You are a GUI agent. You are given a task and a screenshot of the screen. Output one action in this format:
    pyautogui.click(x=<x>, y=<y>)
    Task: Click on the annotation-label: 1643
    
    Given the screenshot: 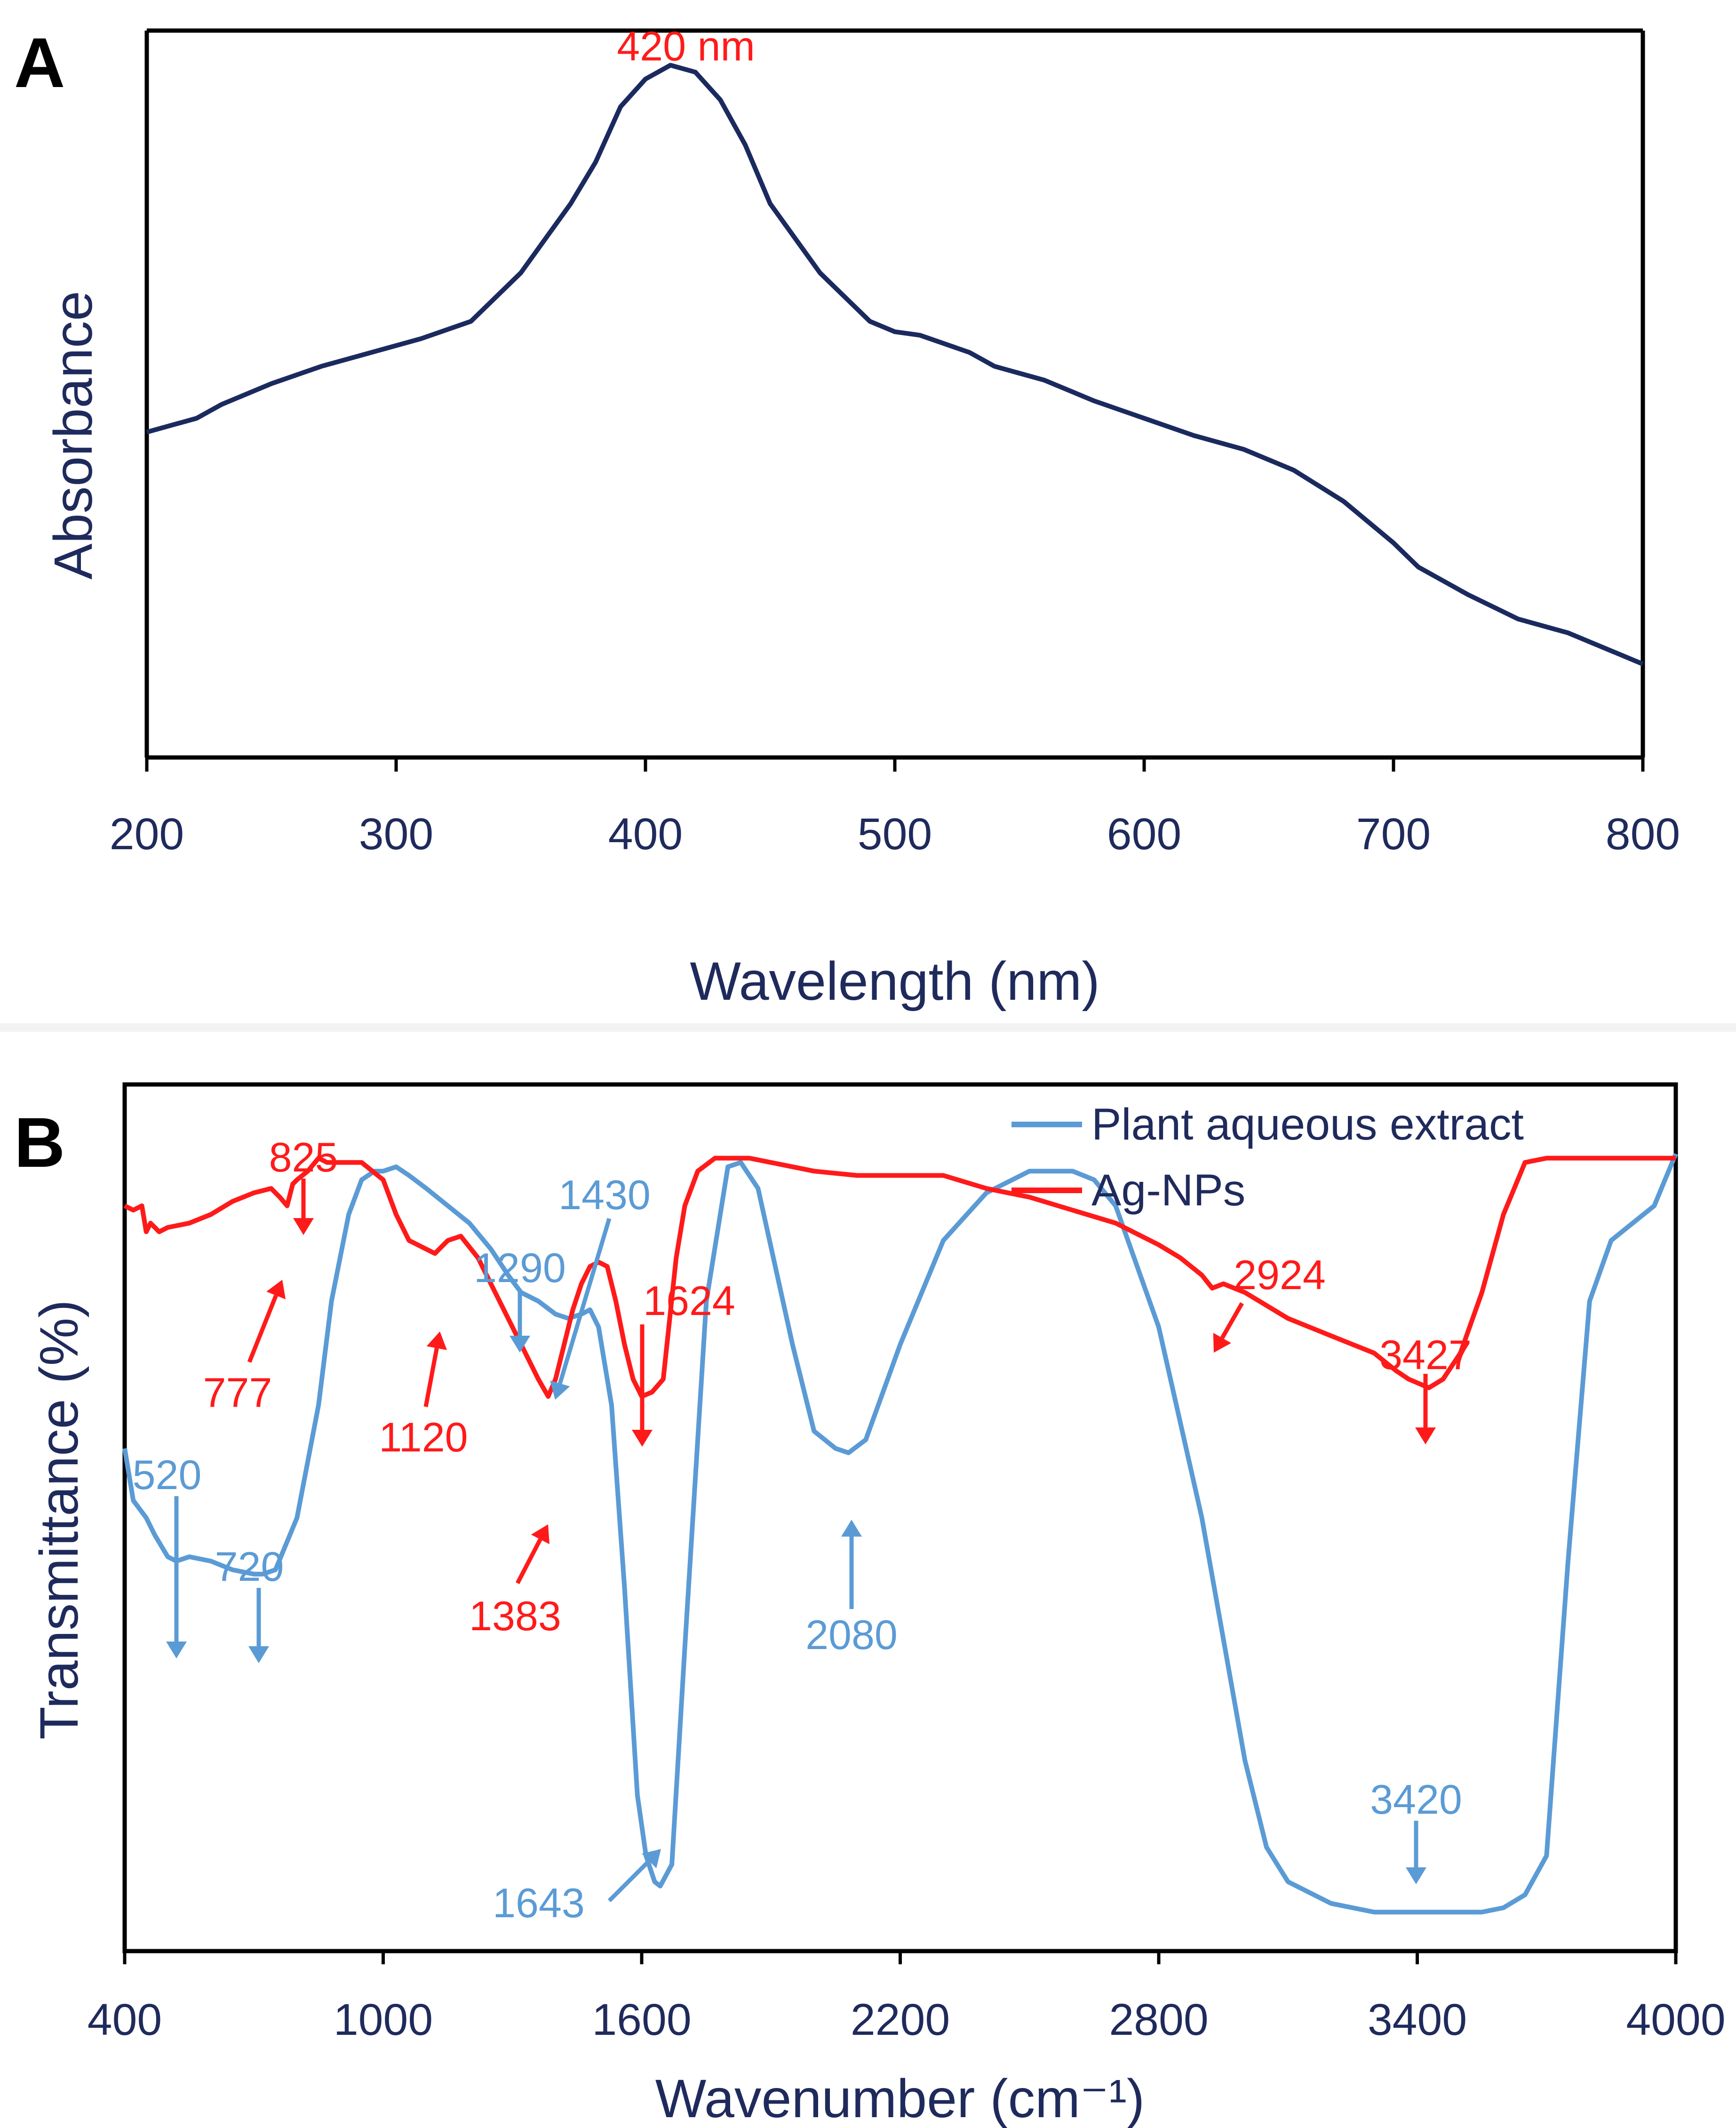 What is the action you would take?
    pyautogui.click(x=539, y=1903)
    